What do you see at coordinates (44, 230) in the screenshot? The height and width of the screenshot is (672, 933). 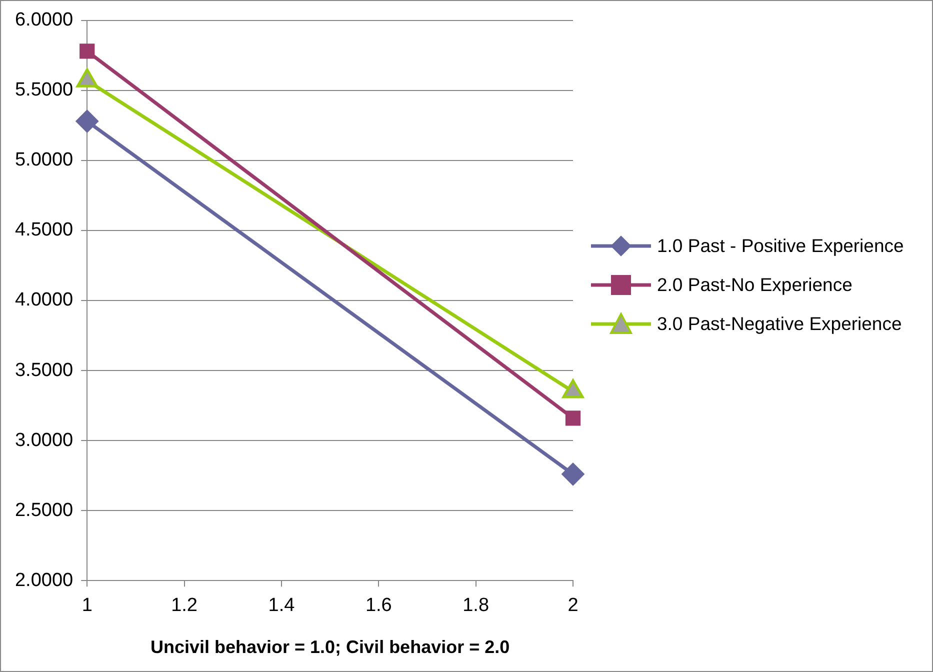 I see `y-tick-label: 4.5000` at bounding box center [44, 230].